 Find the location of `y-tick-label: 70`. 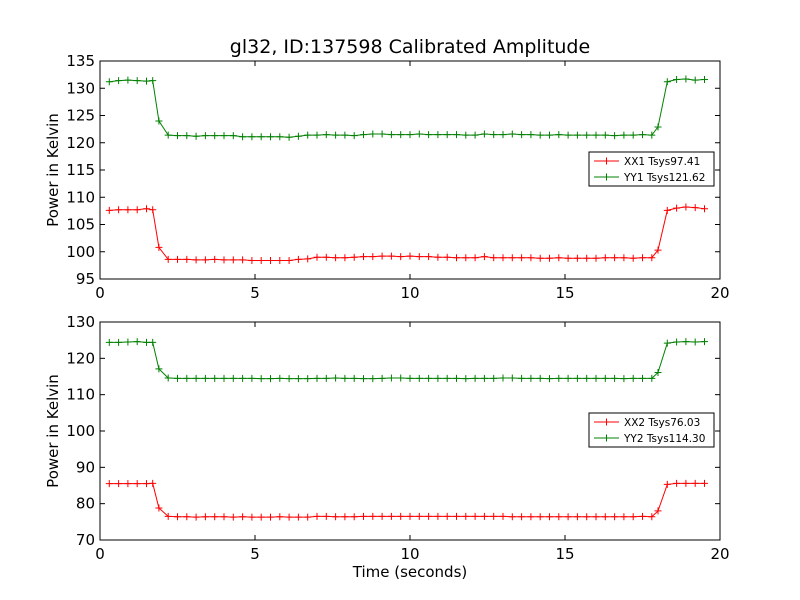

y-tick-label: 70 is located at coordinates (85, 540).